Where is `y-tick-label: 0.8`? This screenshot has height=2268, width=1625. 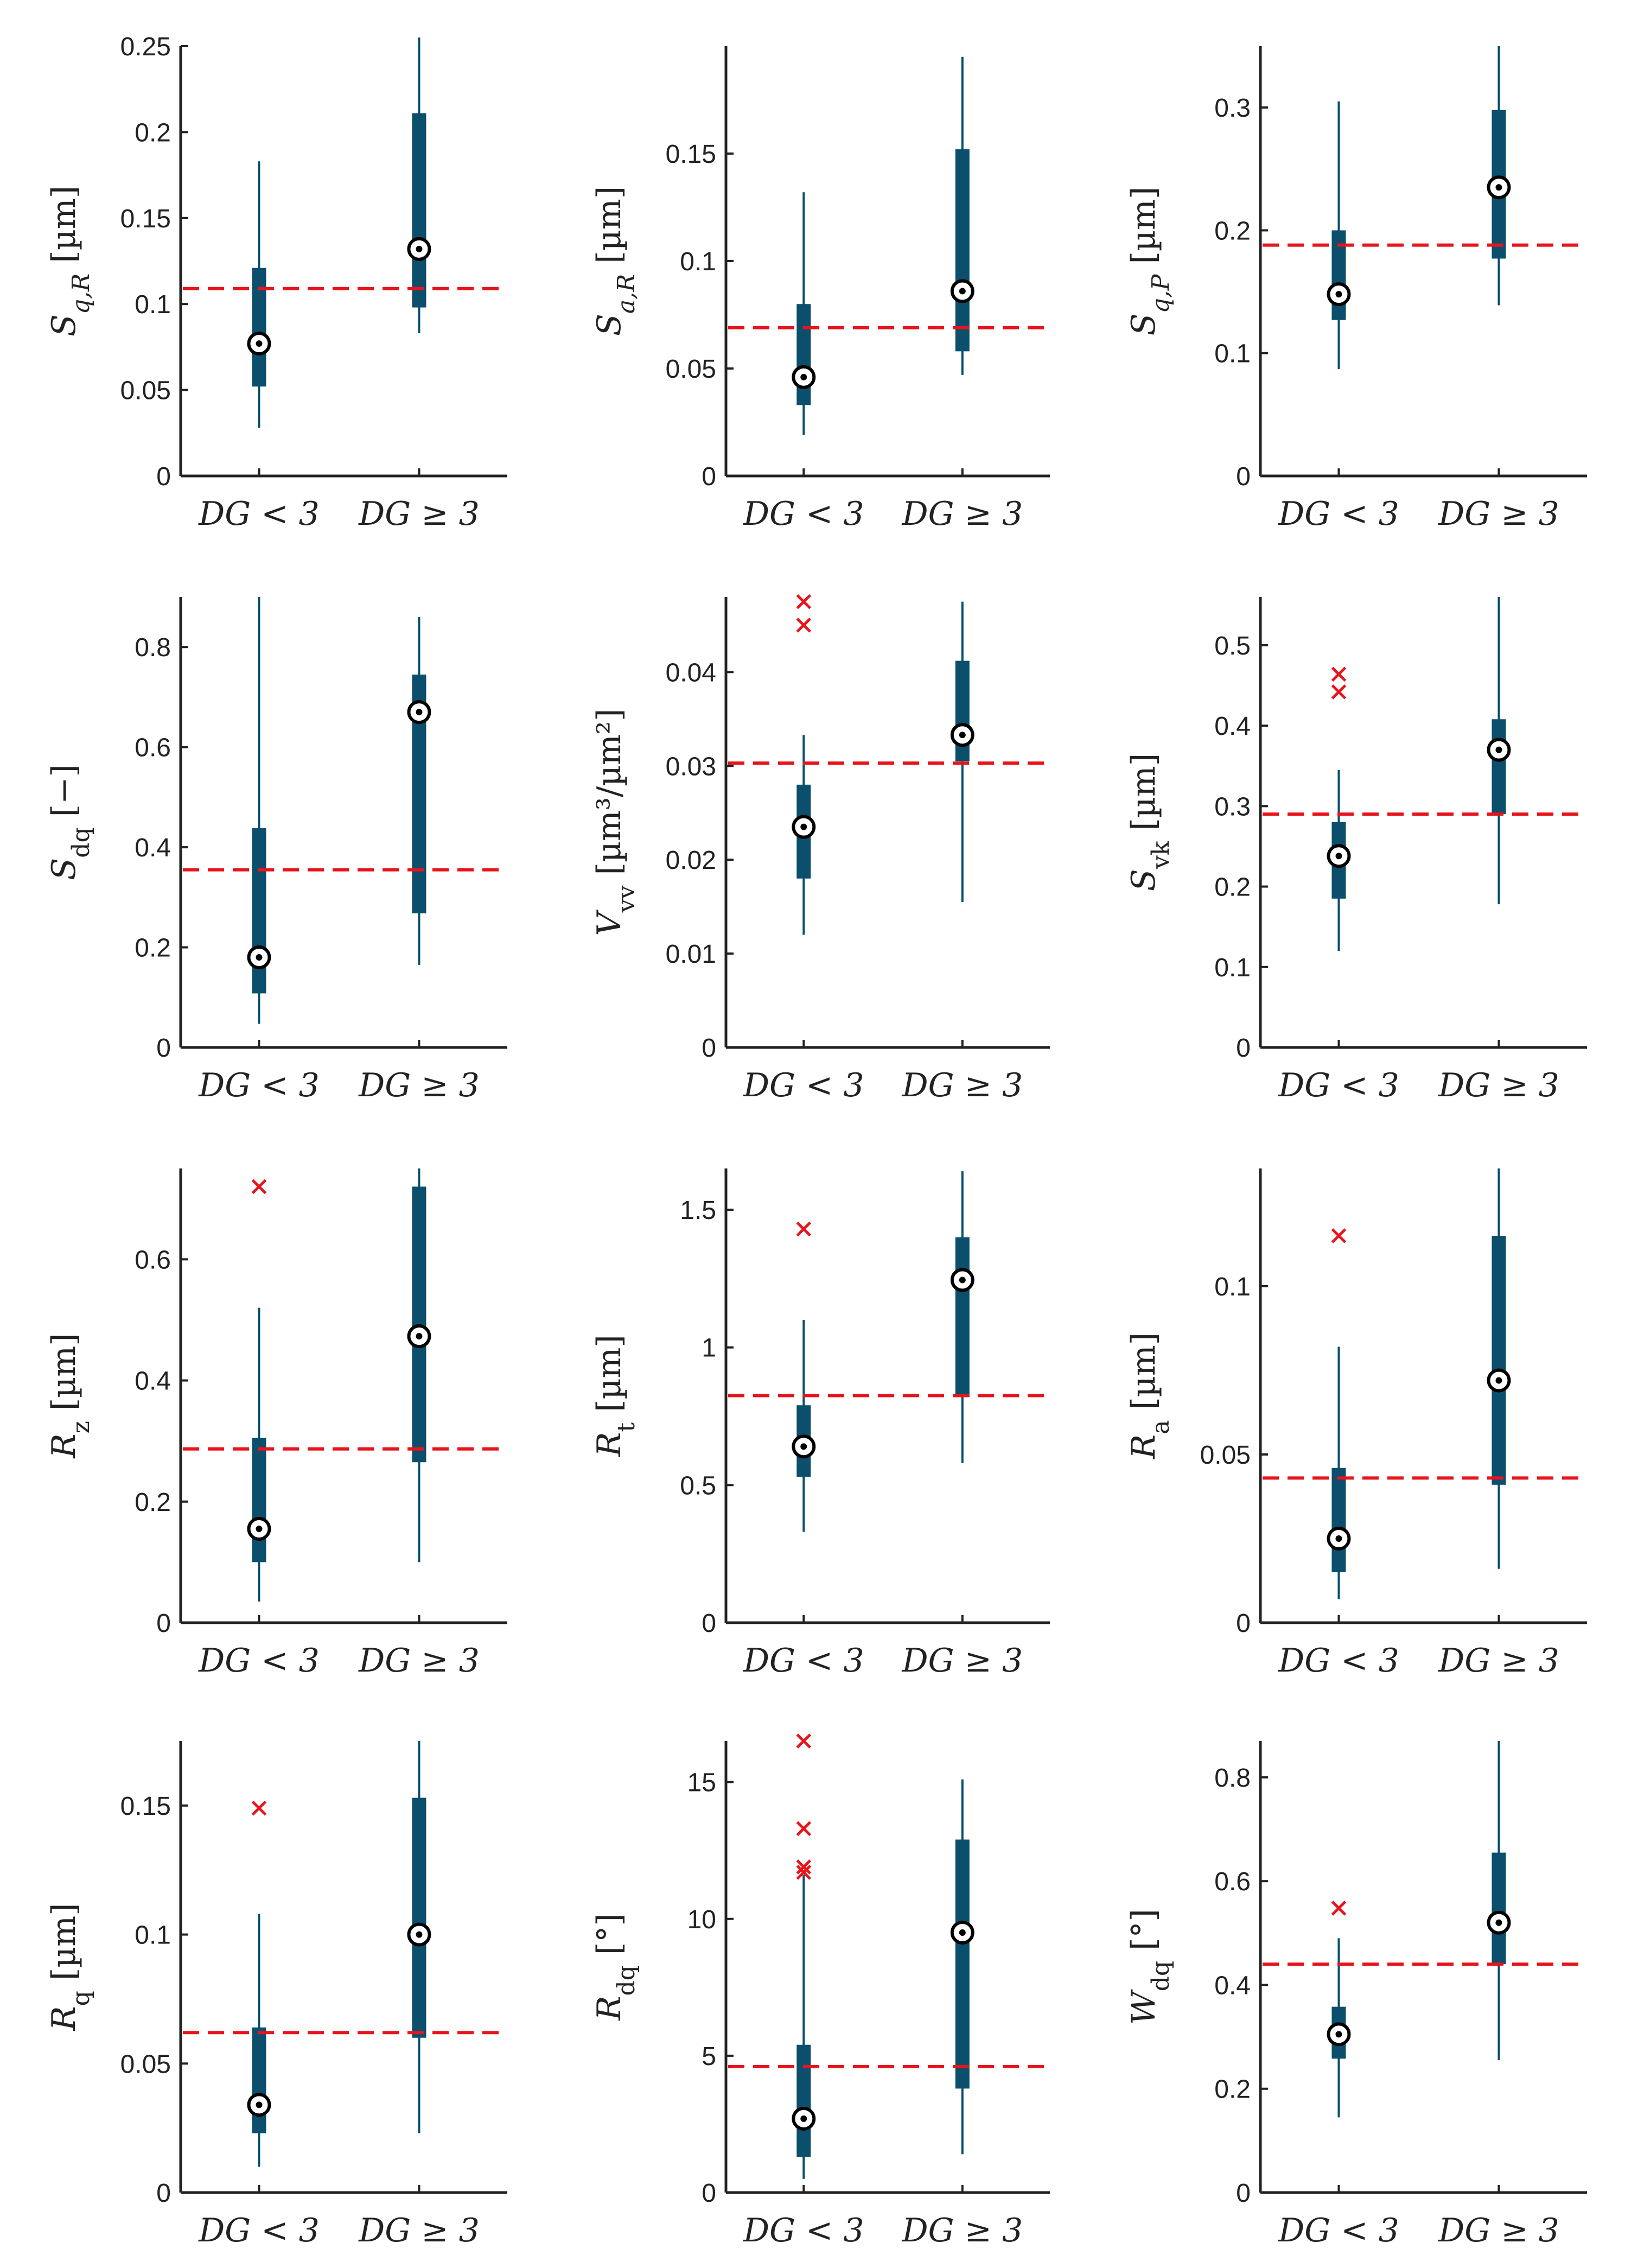 y-tick-label: 0.8 is located at coordinates (153, 647).